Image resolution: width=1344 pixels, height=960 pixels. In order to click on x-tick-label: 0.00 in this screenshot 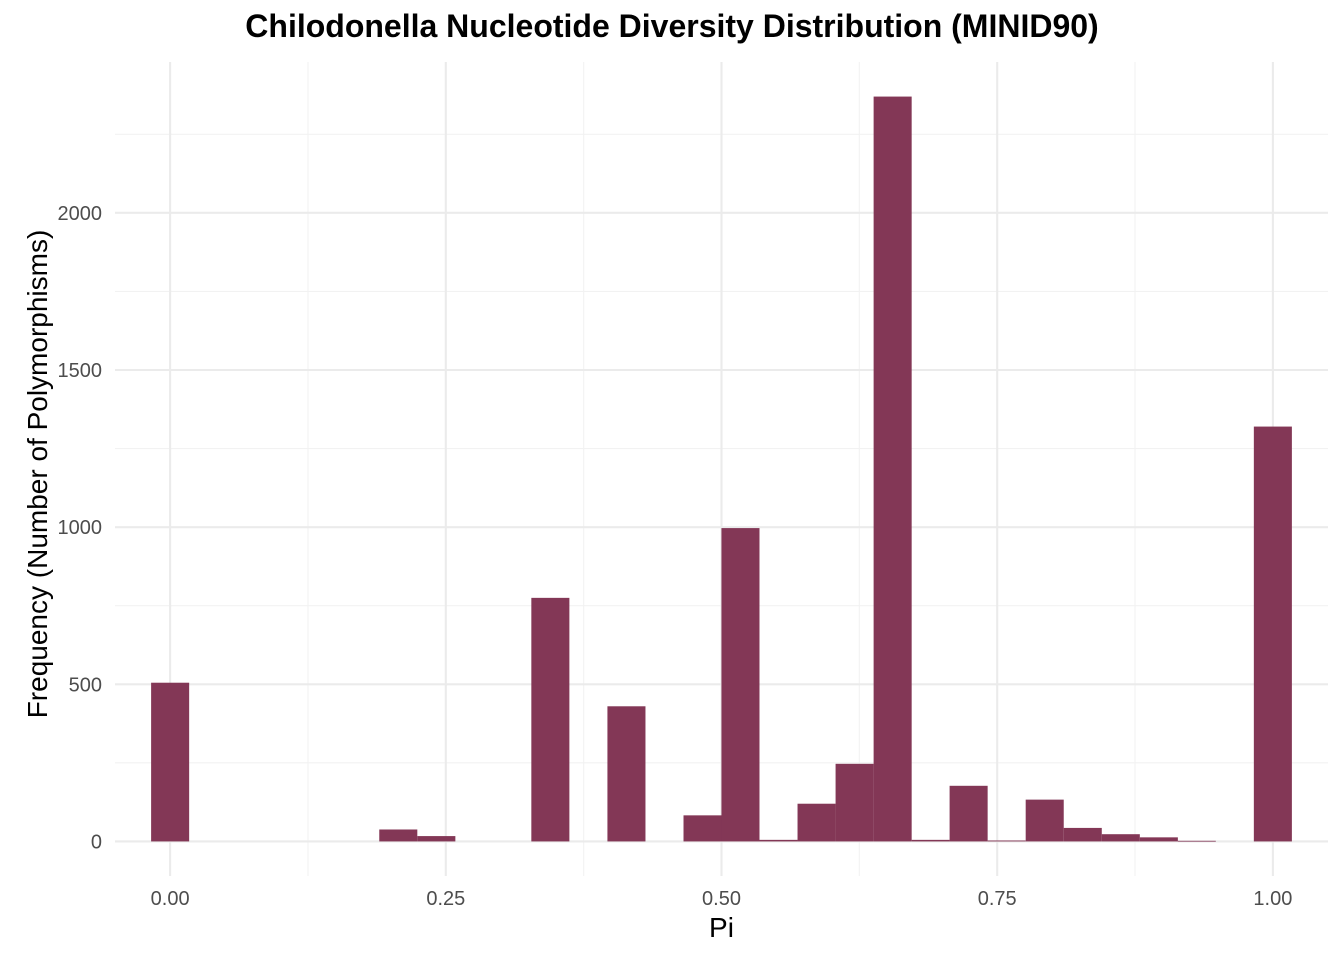, I will do `click(170, 899)`.